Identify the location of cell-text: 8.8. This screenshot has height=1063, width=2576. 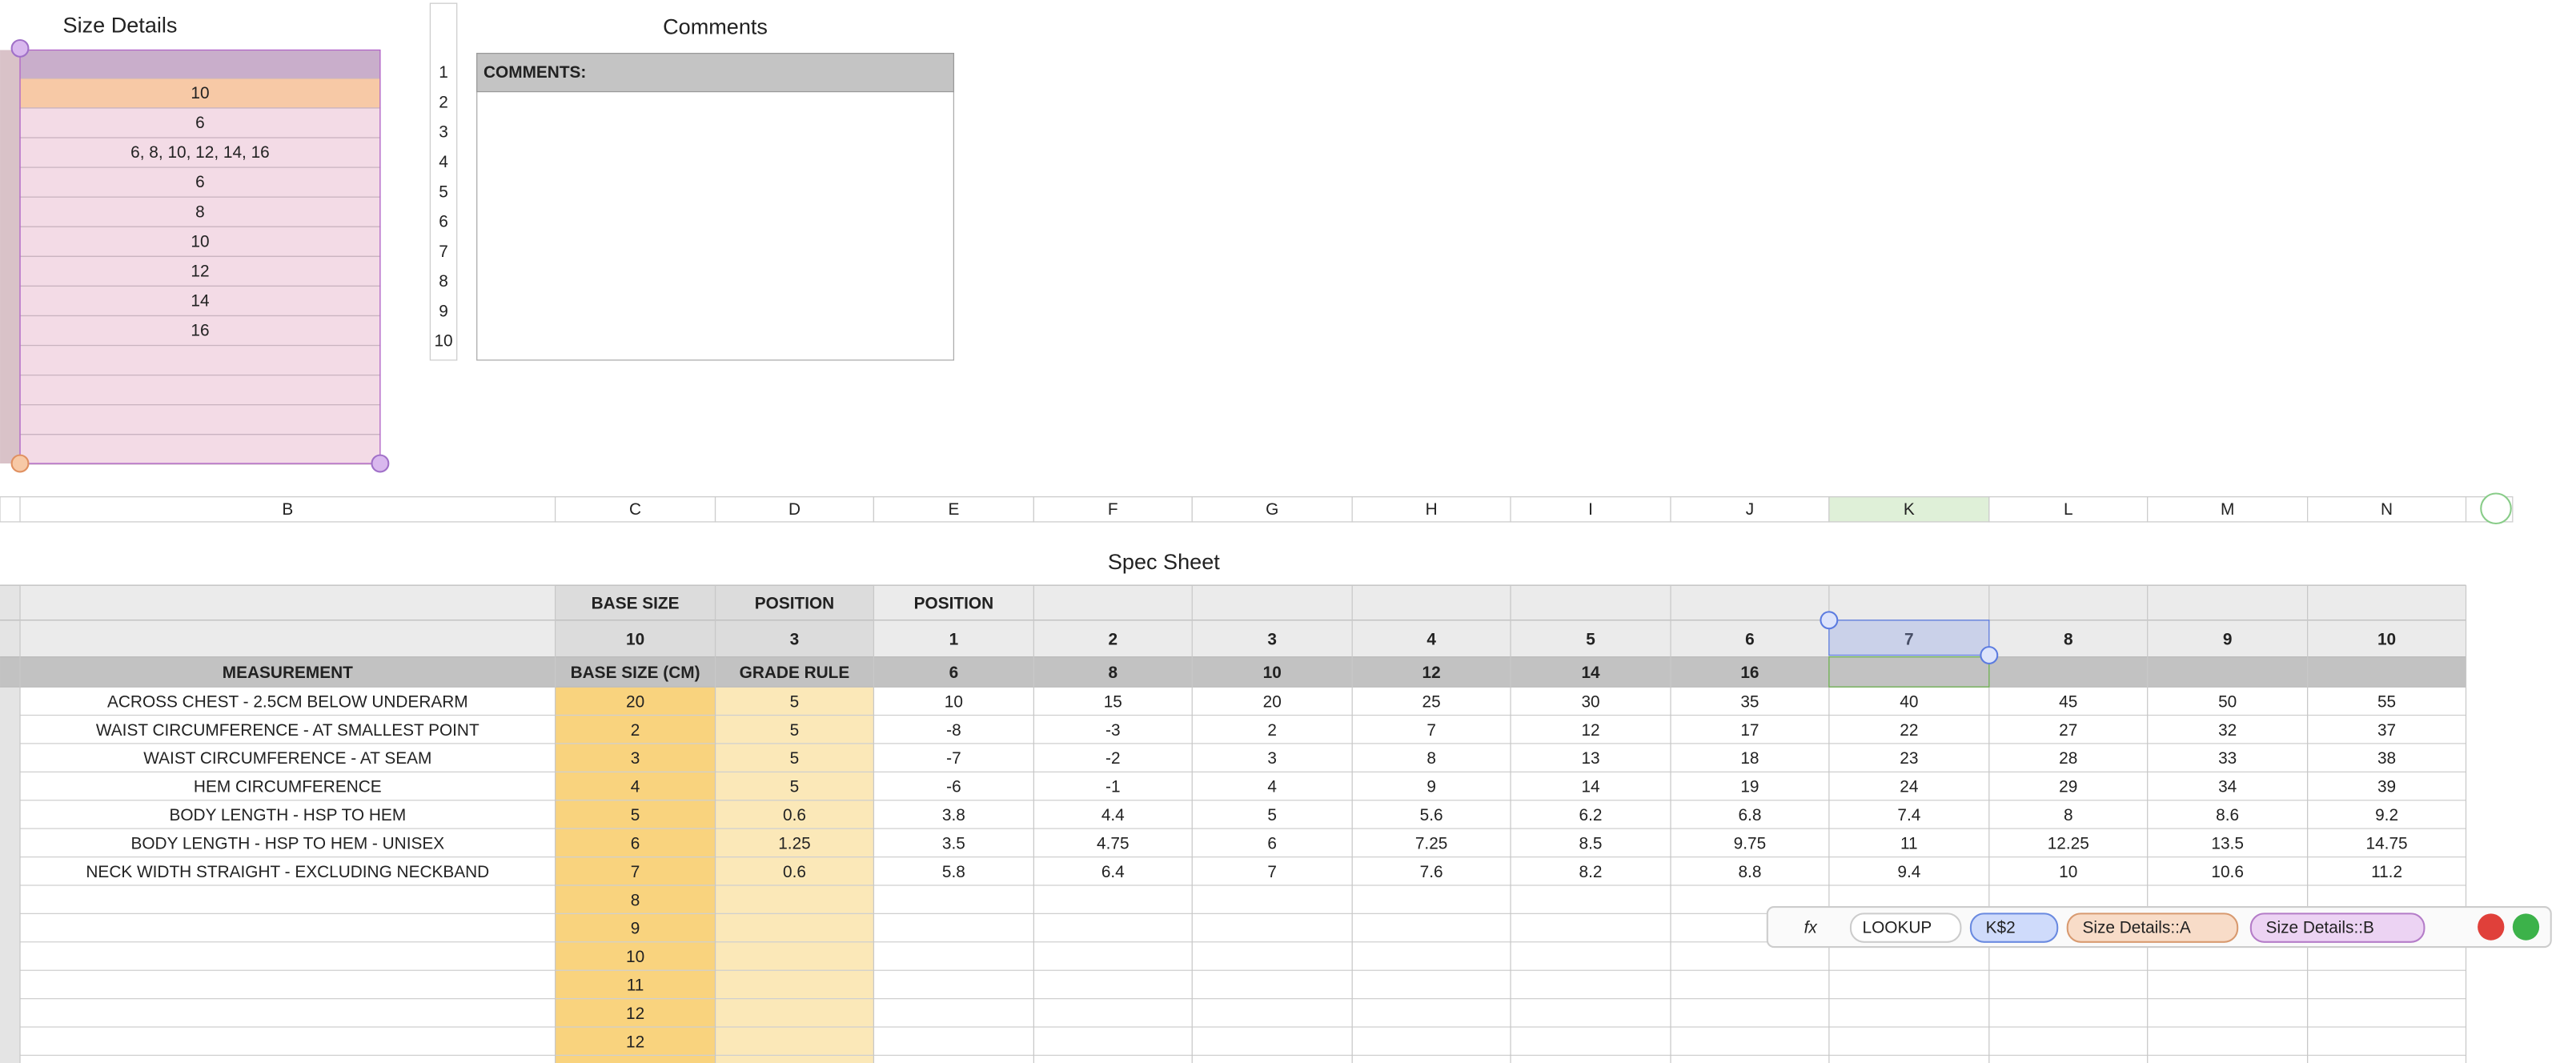
(1749, 872).